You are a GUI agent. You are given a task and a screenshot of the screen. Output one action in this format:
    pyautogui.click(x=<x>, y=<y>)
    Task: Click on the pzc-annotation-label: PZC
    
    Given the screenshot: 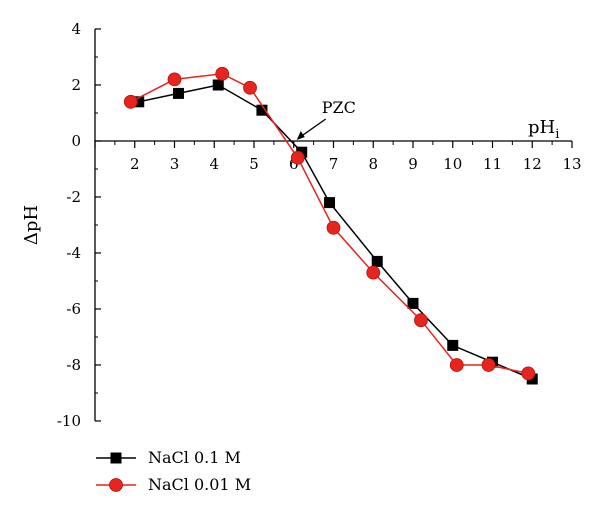 What is the action you would take?
    pyautogui.click(x=339, y=107)
    